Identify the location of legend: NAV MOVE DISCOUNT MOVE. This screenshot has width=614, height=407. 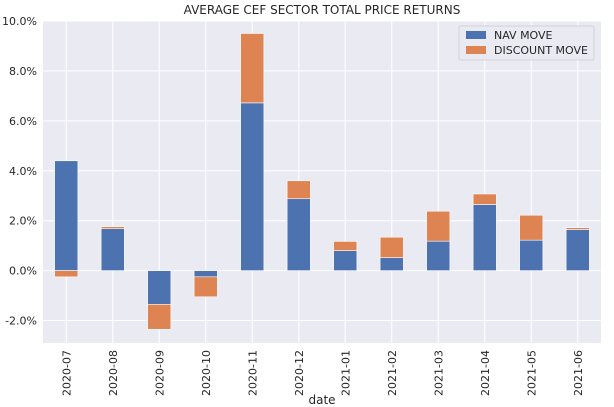
(526, 43).